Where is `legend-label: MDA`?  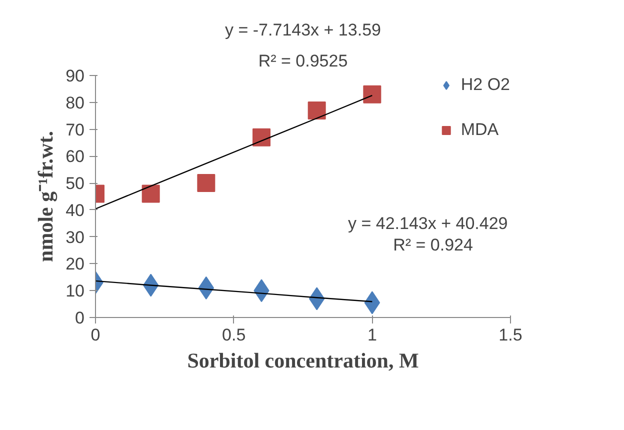
legend-label: MDA is located at coordinates (479, 130).